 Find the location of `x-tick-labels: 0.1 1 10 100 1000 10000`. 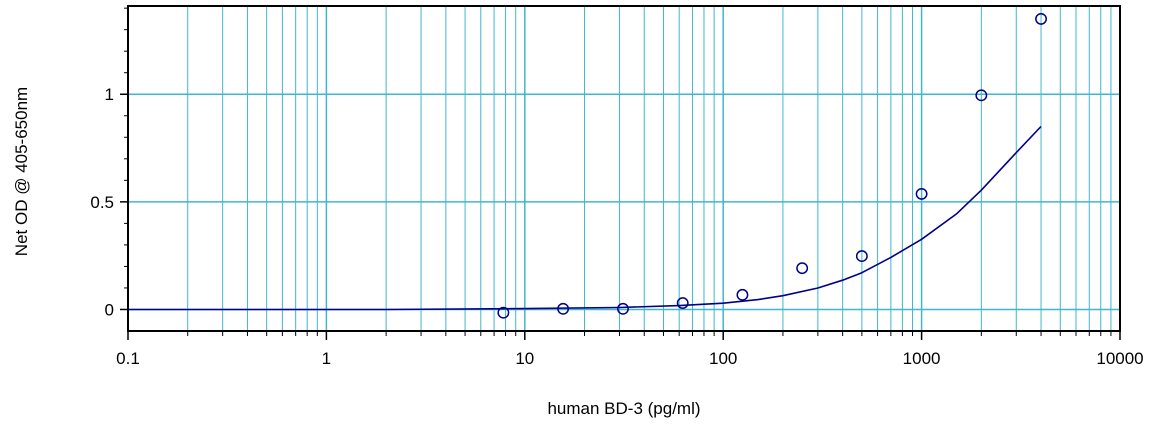

x-tick-labels: 0.1 1 10 100 1000 10000 is located at coordinates (629, 358).